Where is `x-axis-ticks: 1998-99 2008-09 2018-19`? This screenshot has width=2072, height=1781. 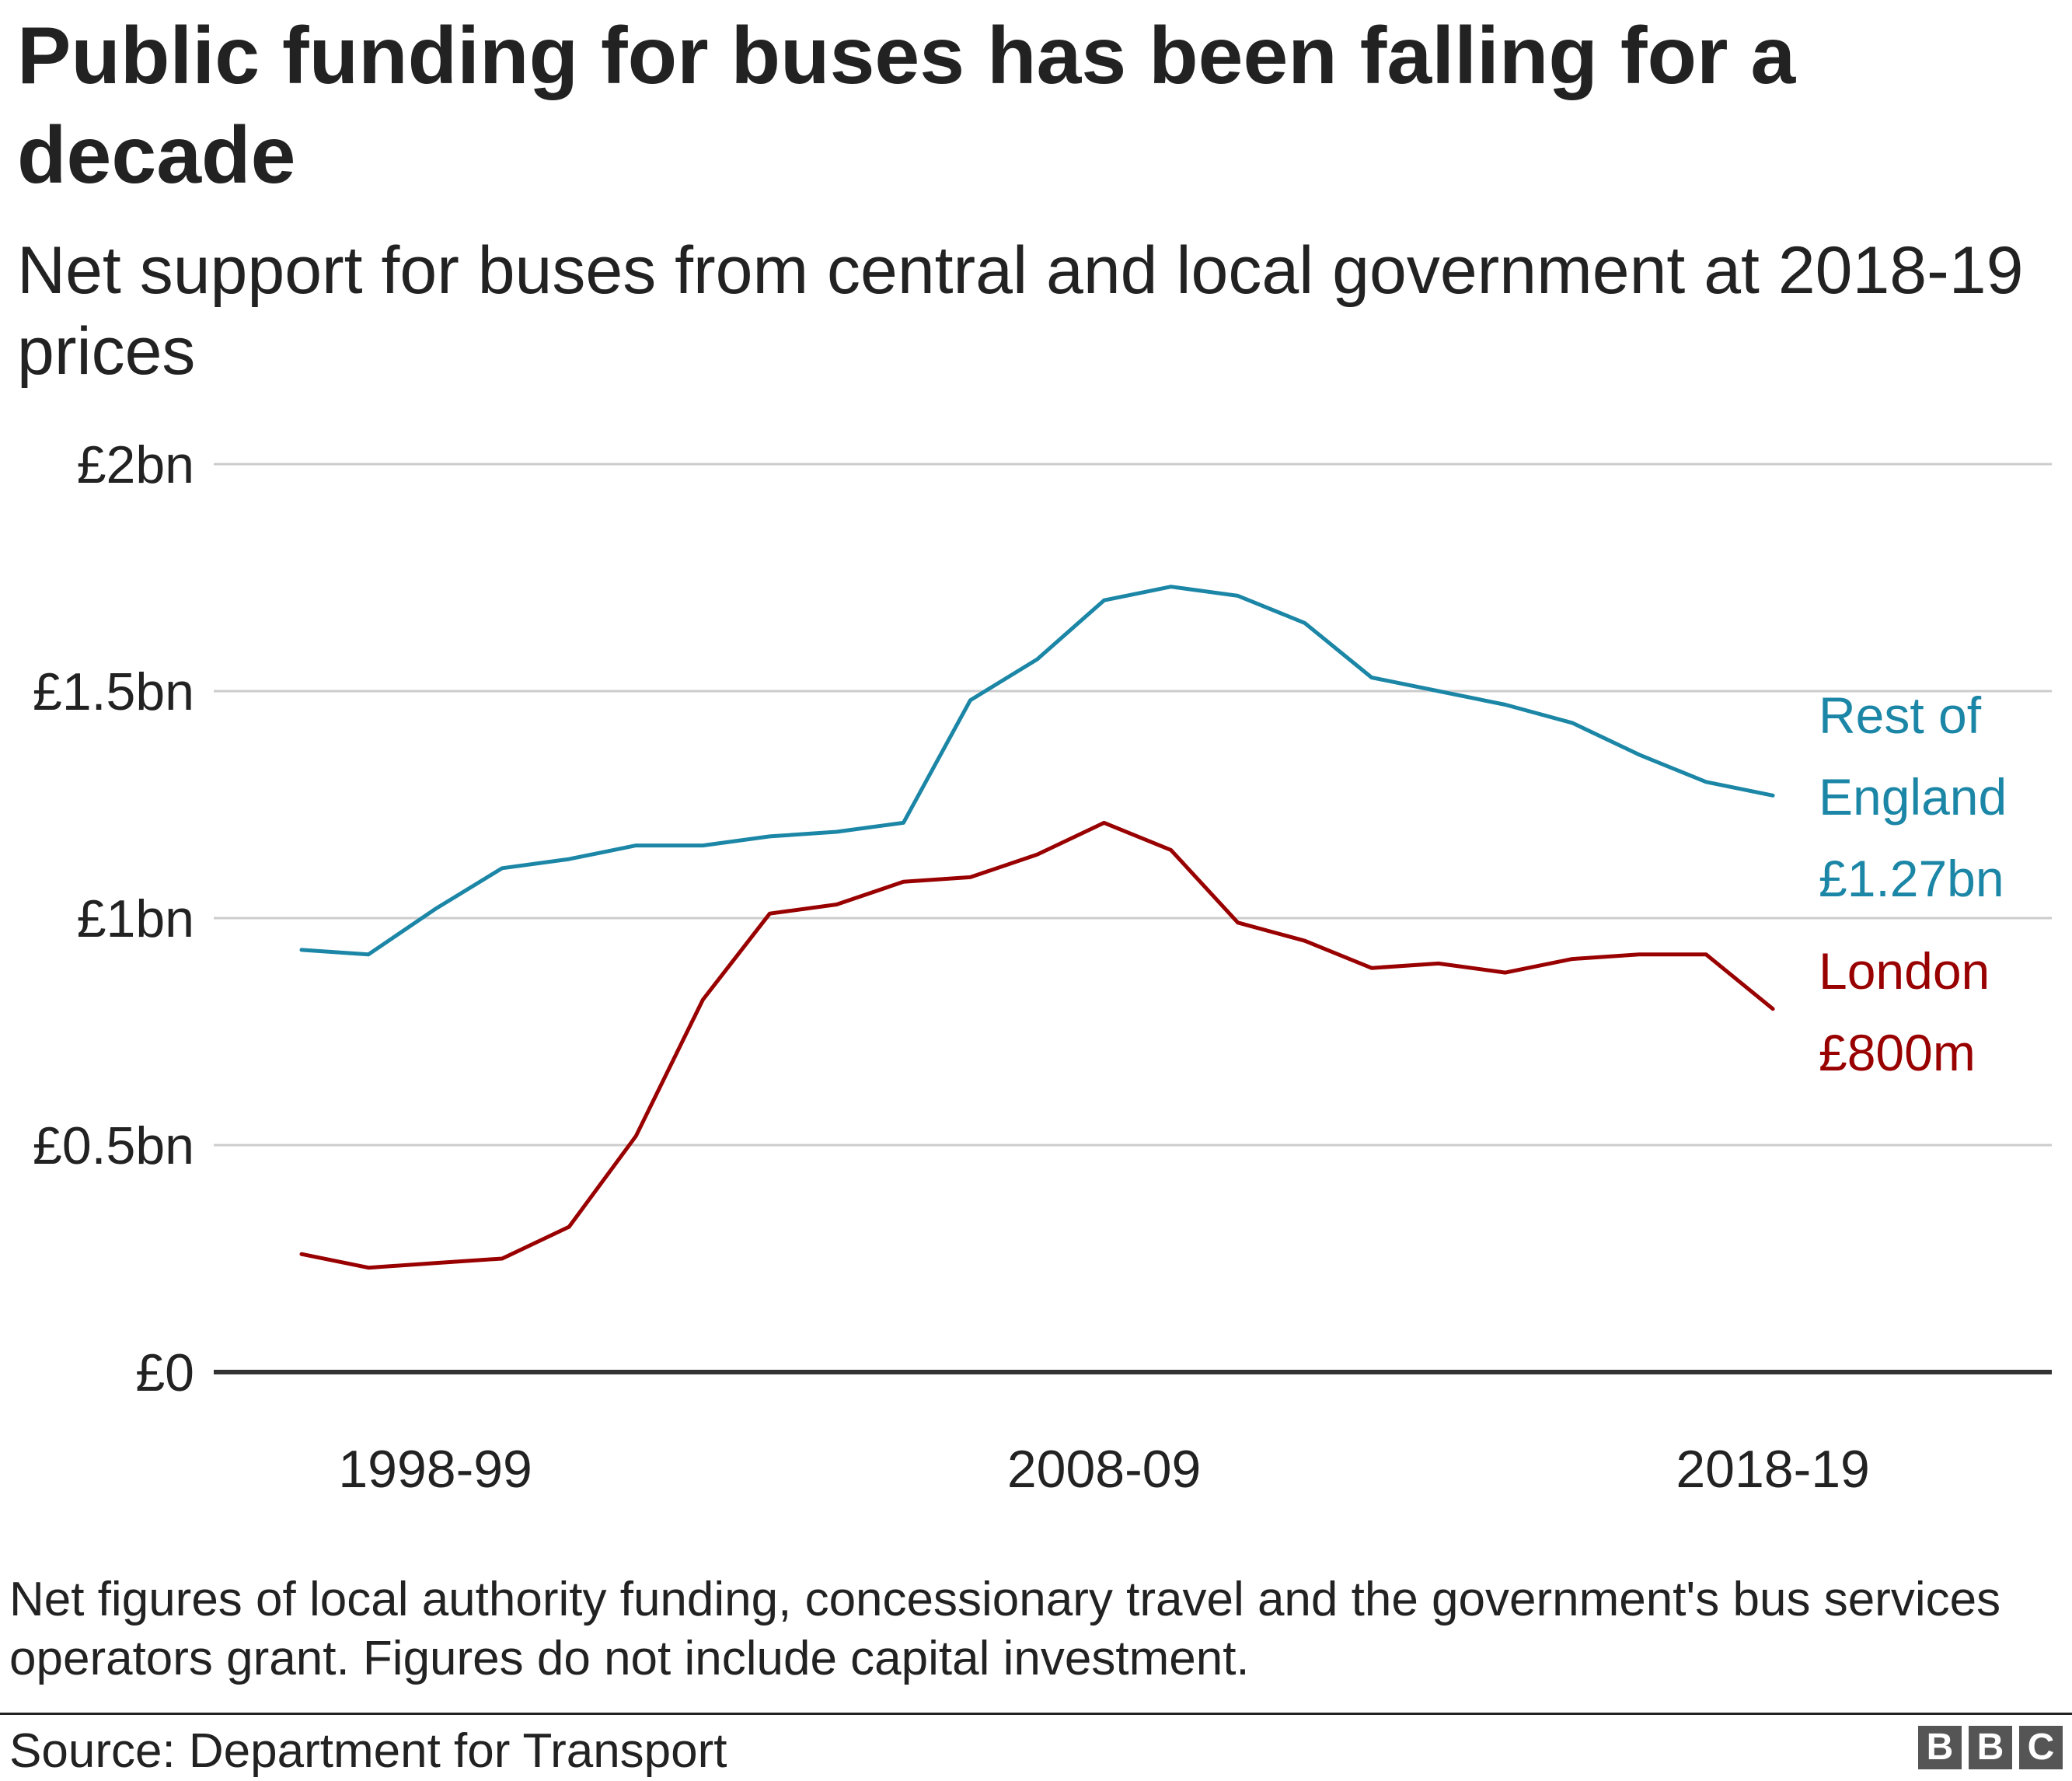 x-axis-ticks: 1998-99 2008-09 2018-19 is located at coordinates (1104, 1469).